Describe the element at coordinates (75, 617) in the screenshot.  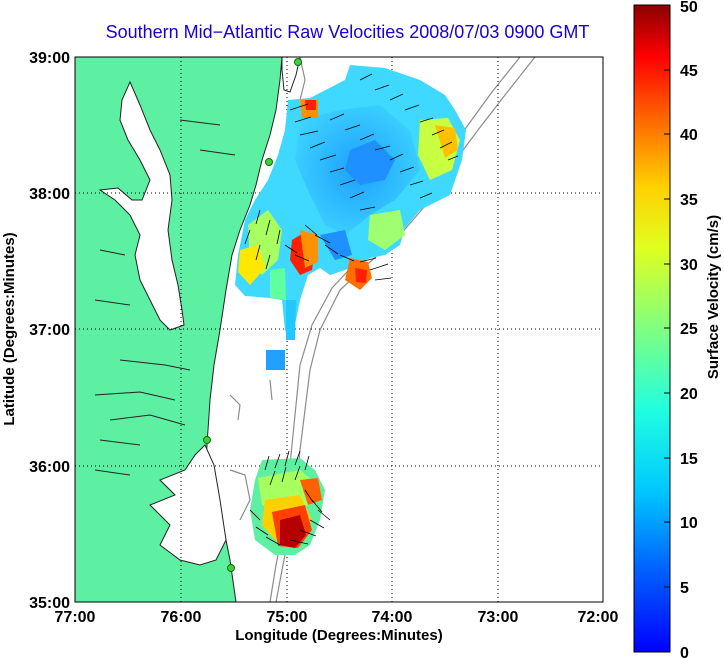
I see `x-tick-label: 77:00` at that location.